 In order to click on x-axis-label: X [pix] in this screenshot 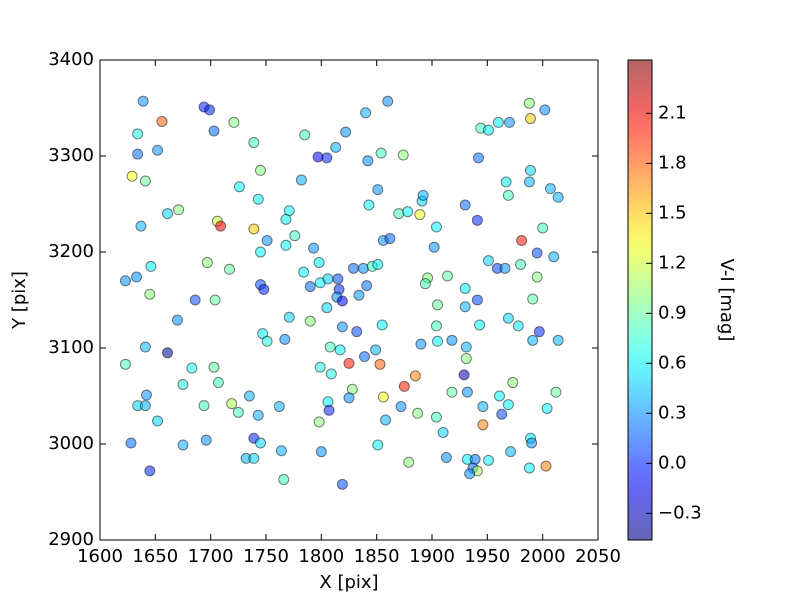, I will do `click(348, 582)`.